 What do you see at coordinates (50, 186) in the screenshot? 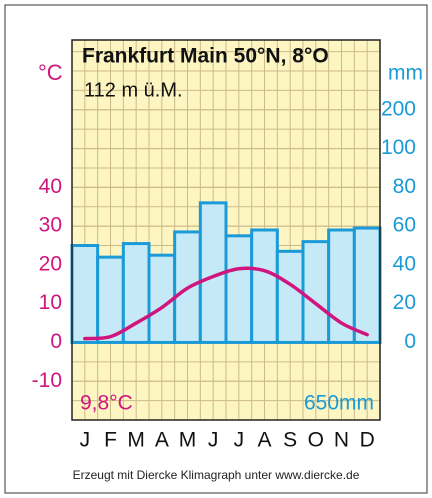
I see `y-tick-label: 40` at bounding box center [50, 186].